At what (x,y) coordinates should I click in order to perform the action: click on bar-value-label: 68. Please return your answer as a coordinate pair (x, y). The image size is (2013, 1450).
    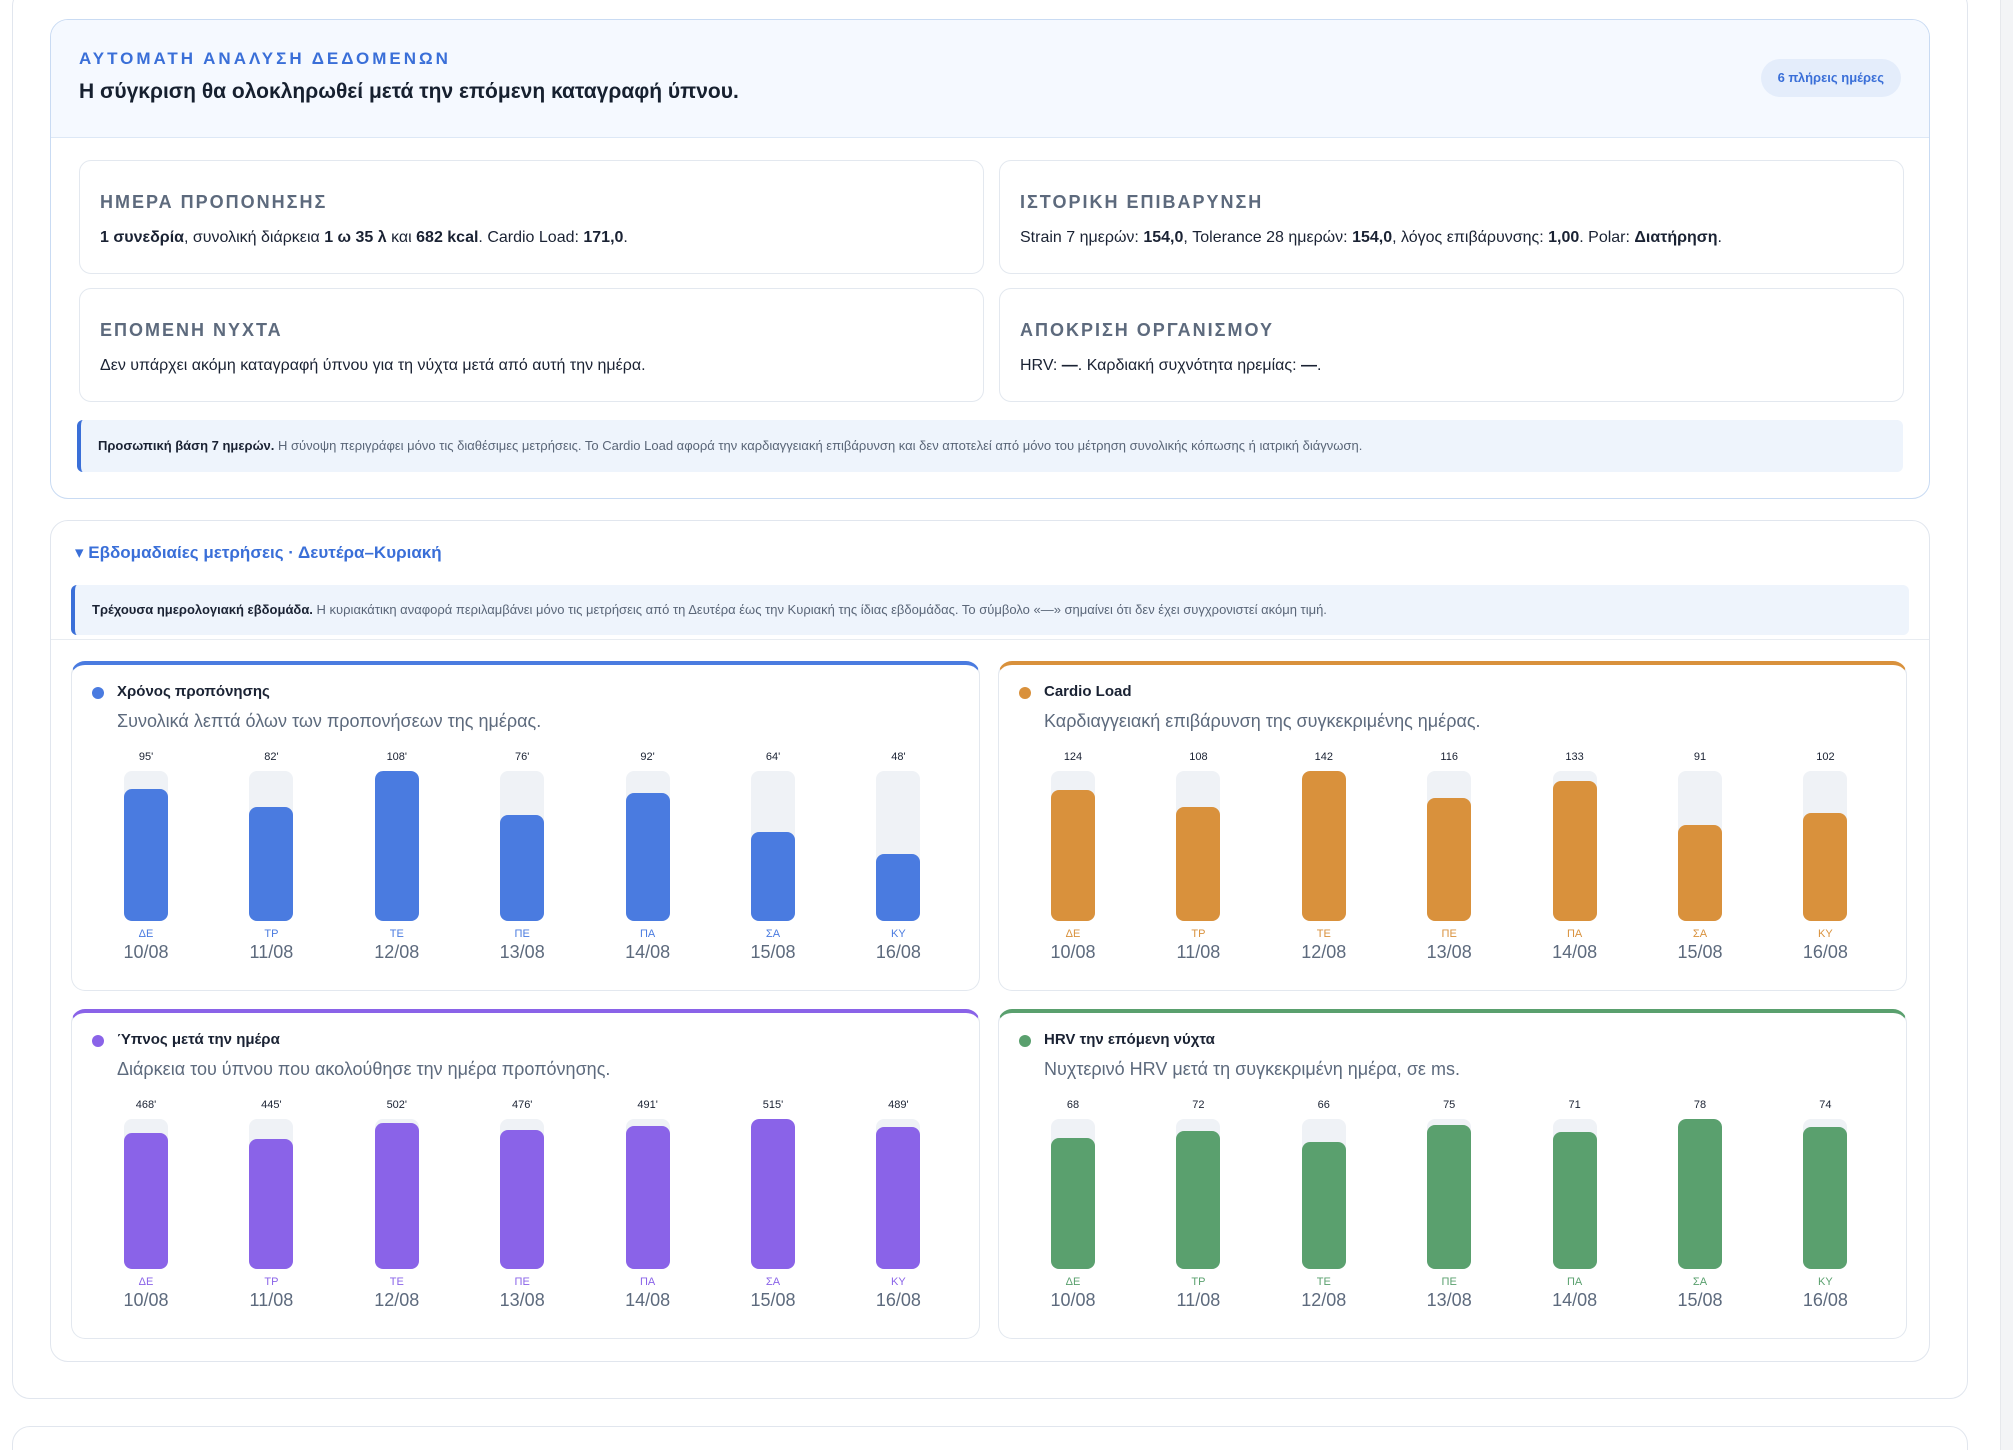
    Looking at the image, I should click on (1073, 1105).